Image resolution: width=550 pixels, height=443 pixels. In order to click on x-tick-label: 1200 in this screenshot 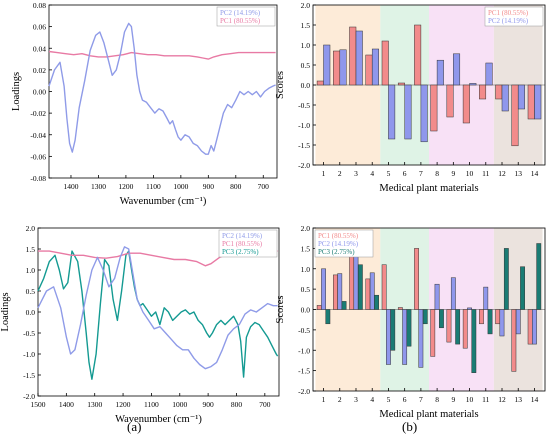, I will do `click(125, 186)`.